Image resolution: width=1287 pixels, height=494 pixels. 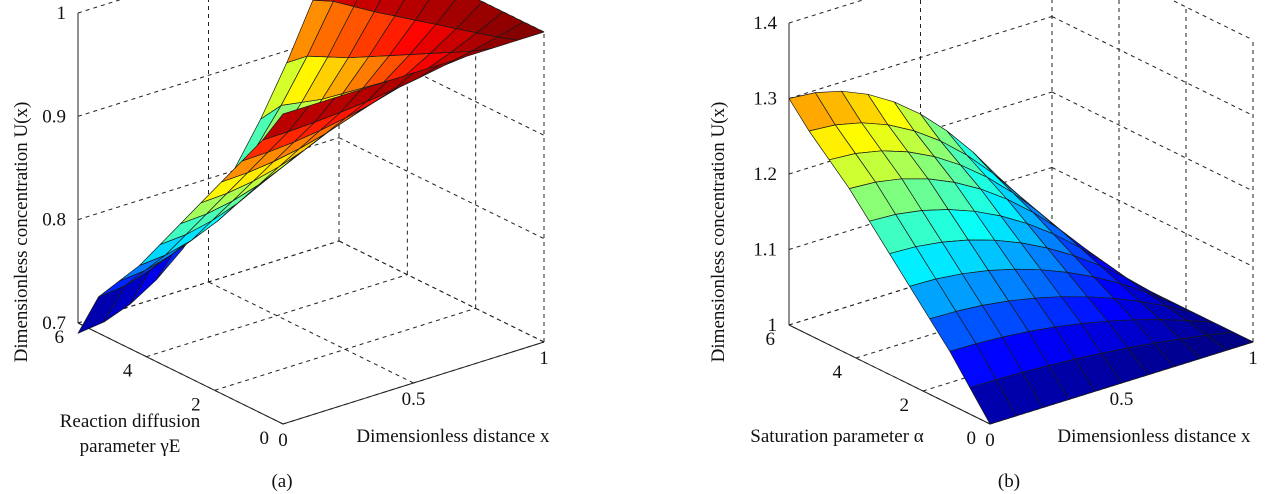 I want to click on x-axis-line, so click(x=413, y=383).